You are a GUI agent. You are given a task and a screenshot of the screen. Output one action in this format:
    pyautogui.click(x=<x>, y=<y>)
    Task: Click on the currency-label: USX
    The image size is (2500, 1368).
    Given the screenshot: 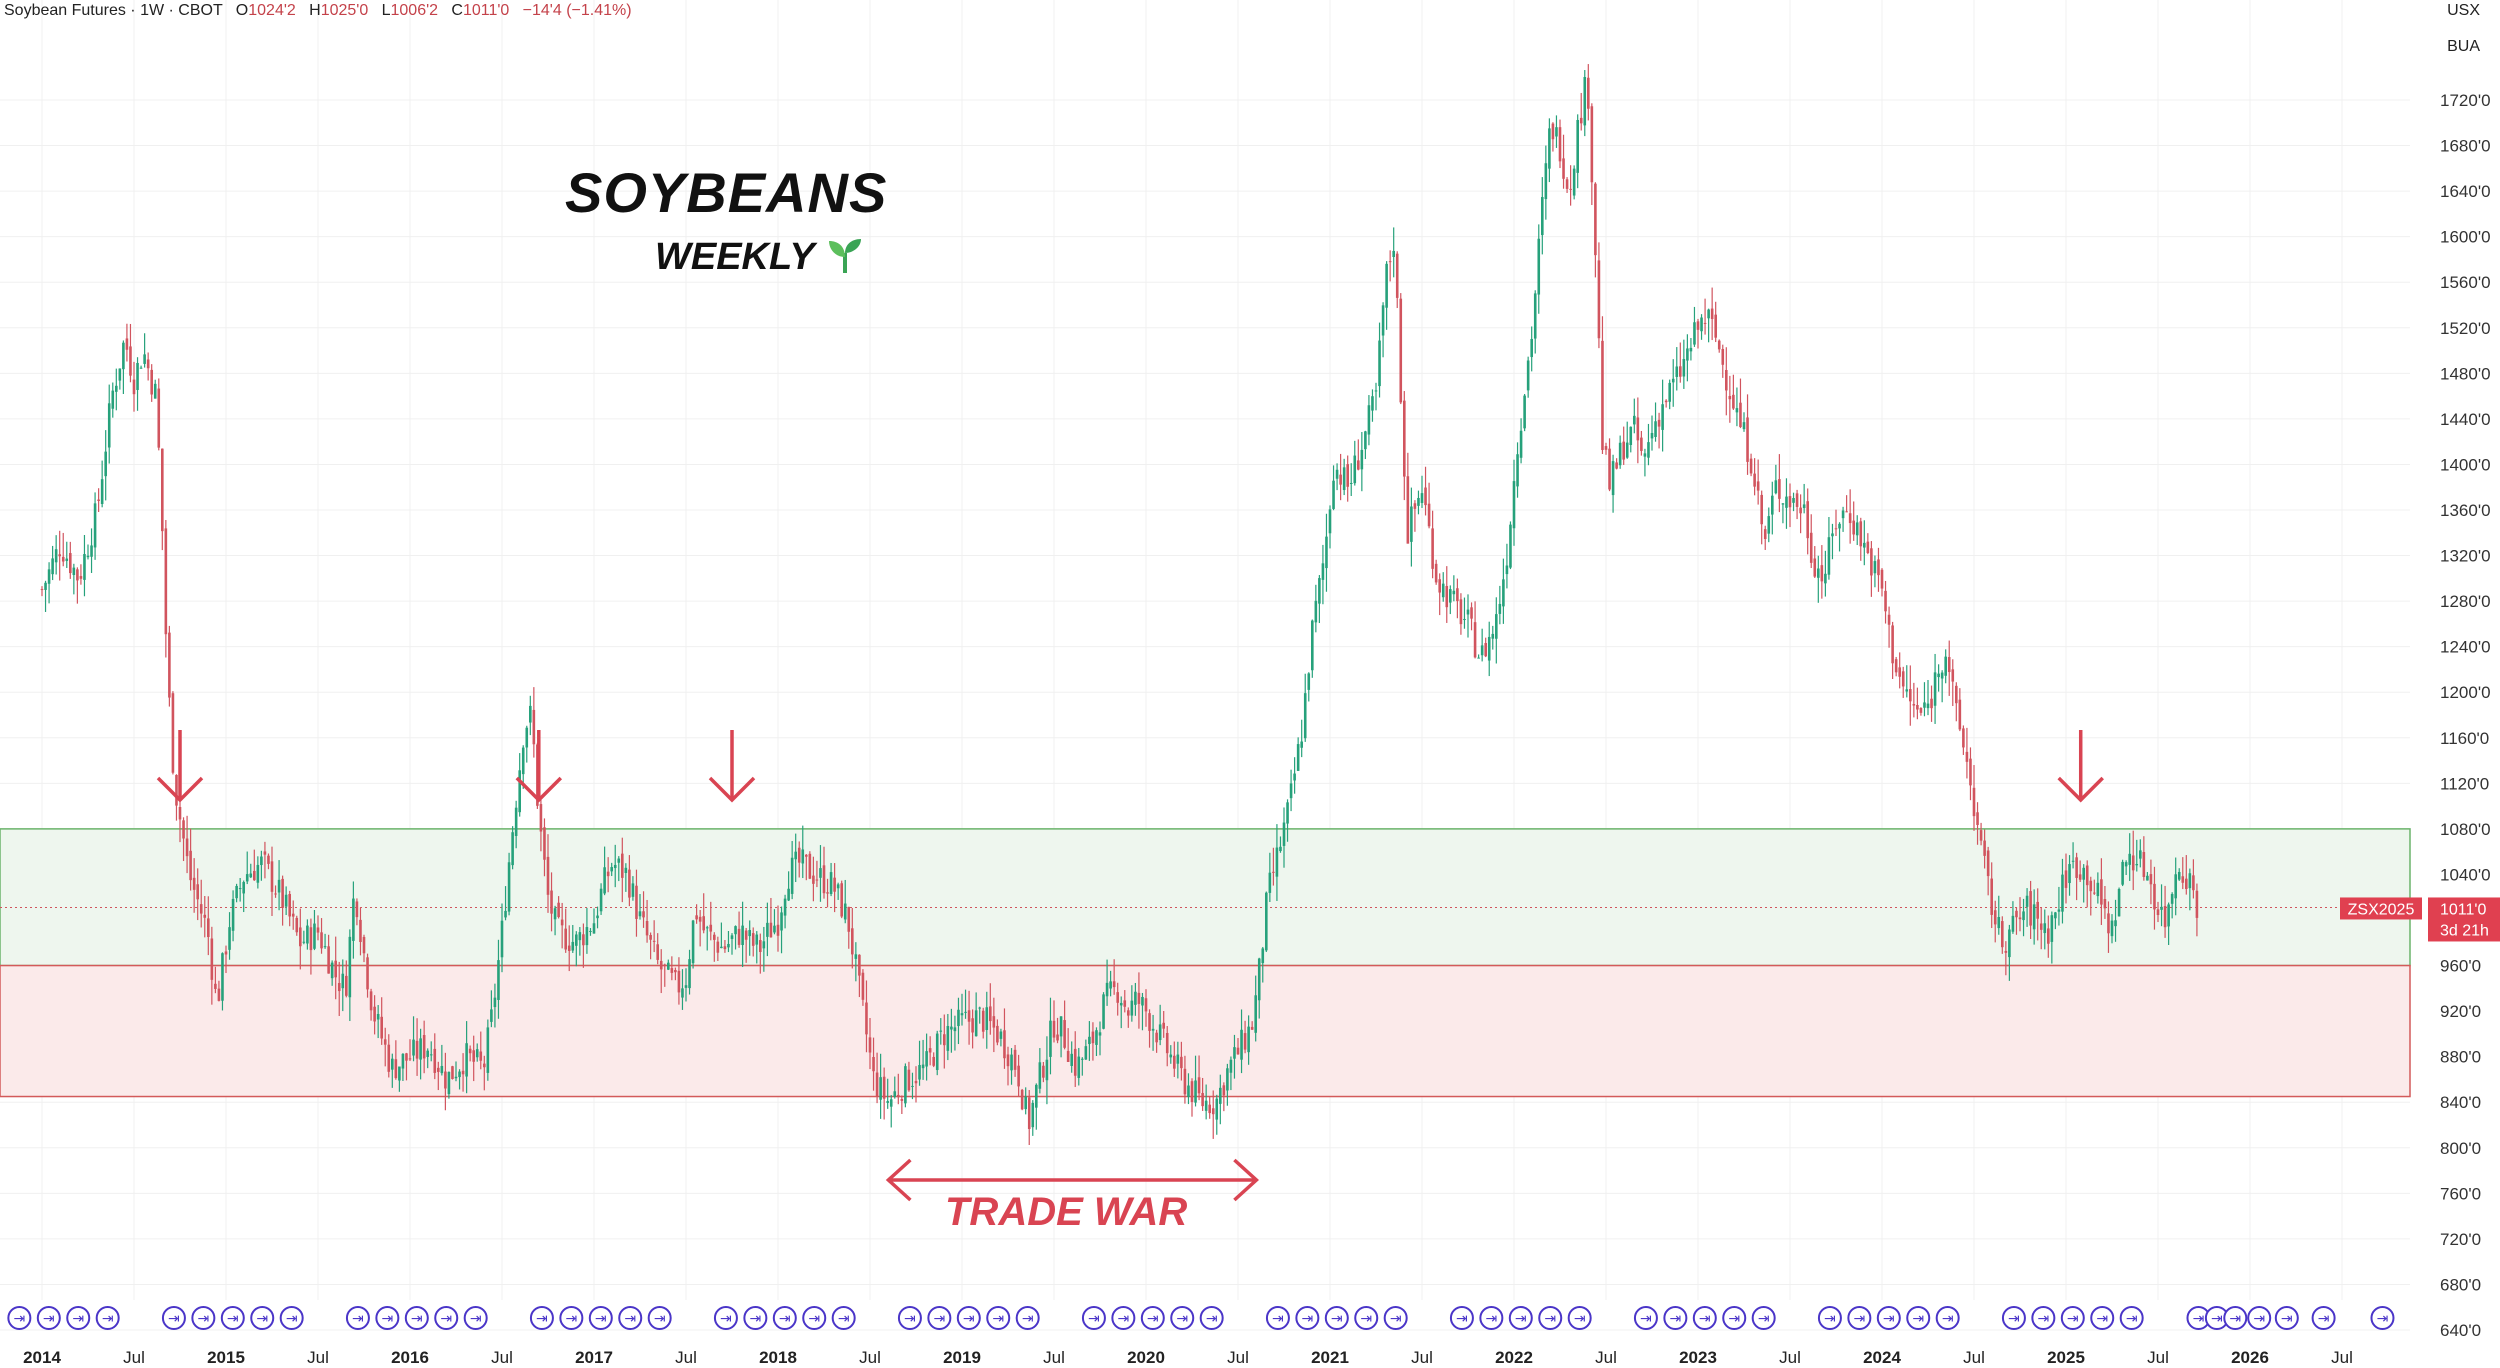 What is the action you would take?
    pyautogui.click(x=2463, y=10)
    